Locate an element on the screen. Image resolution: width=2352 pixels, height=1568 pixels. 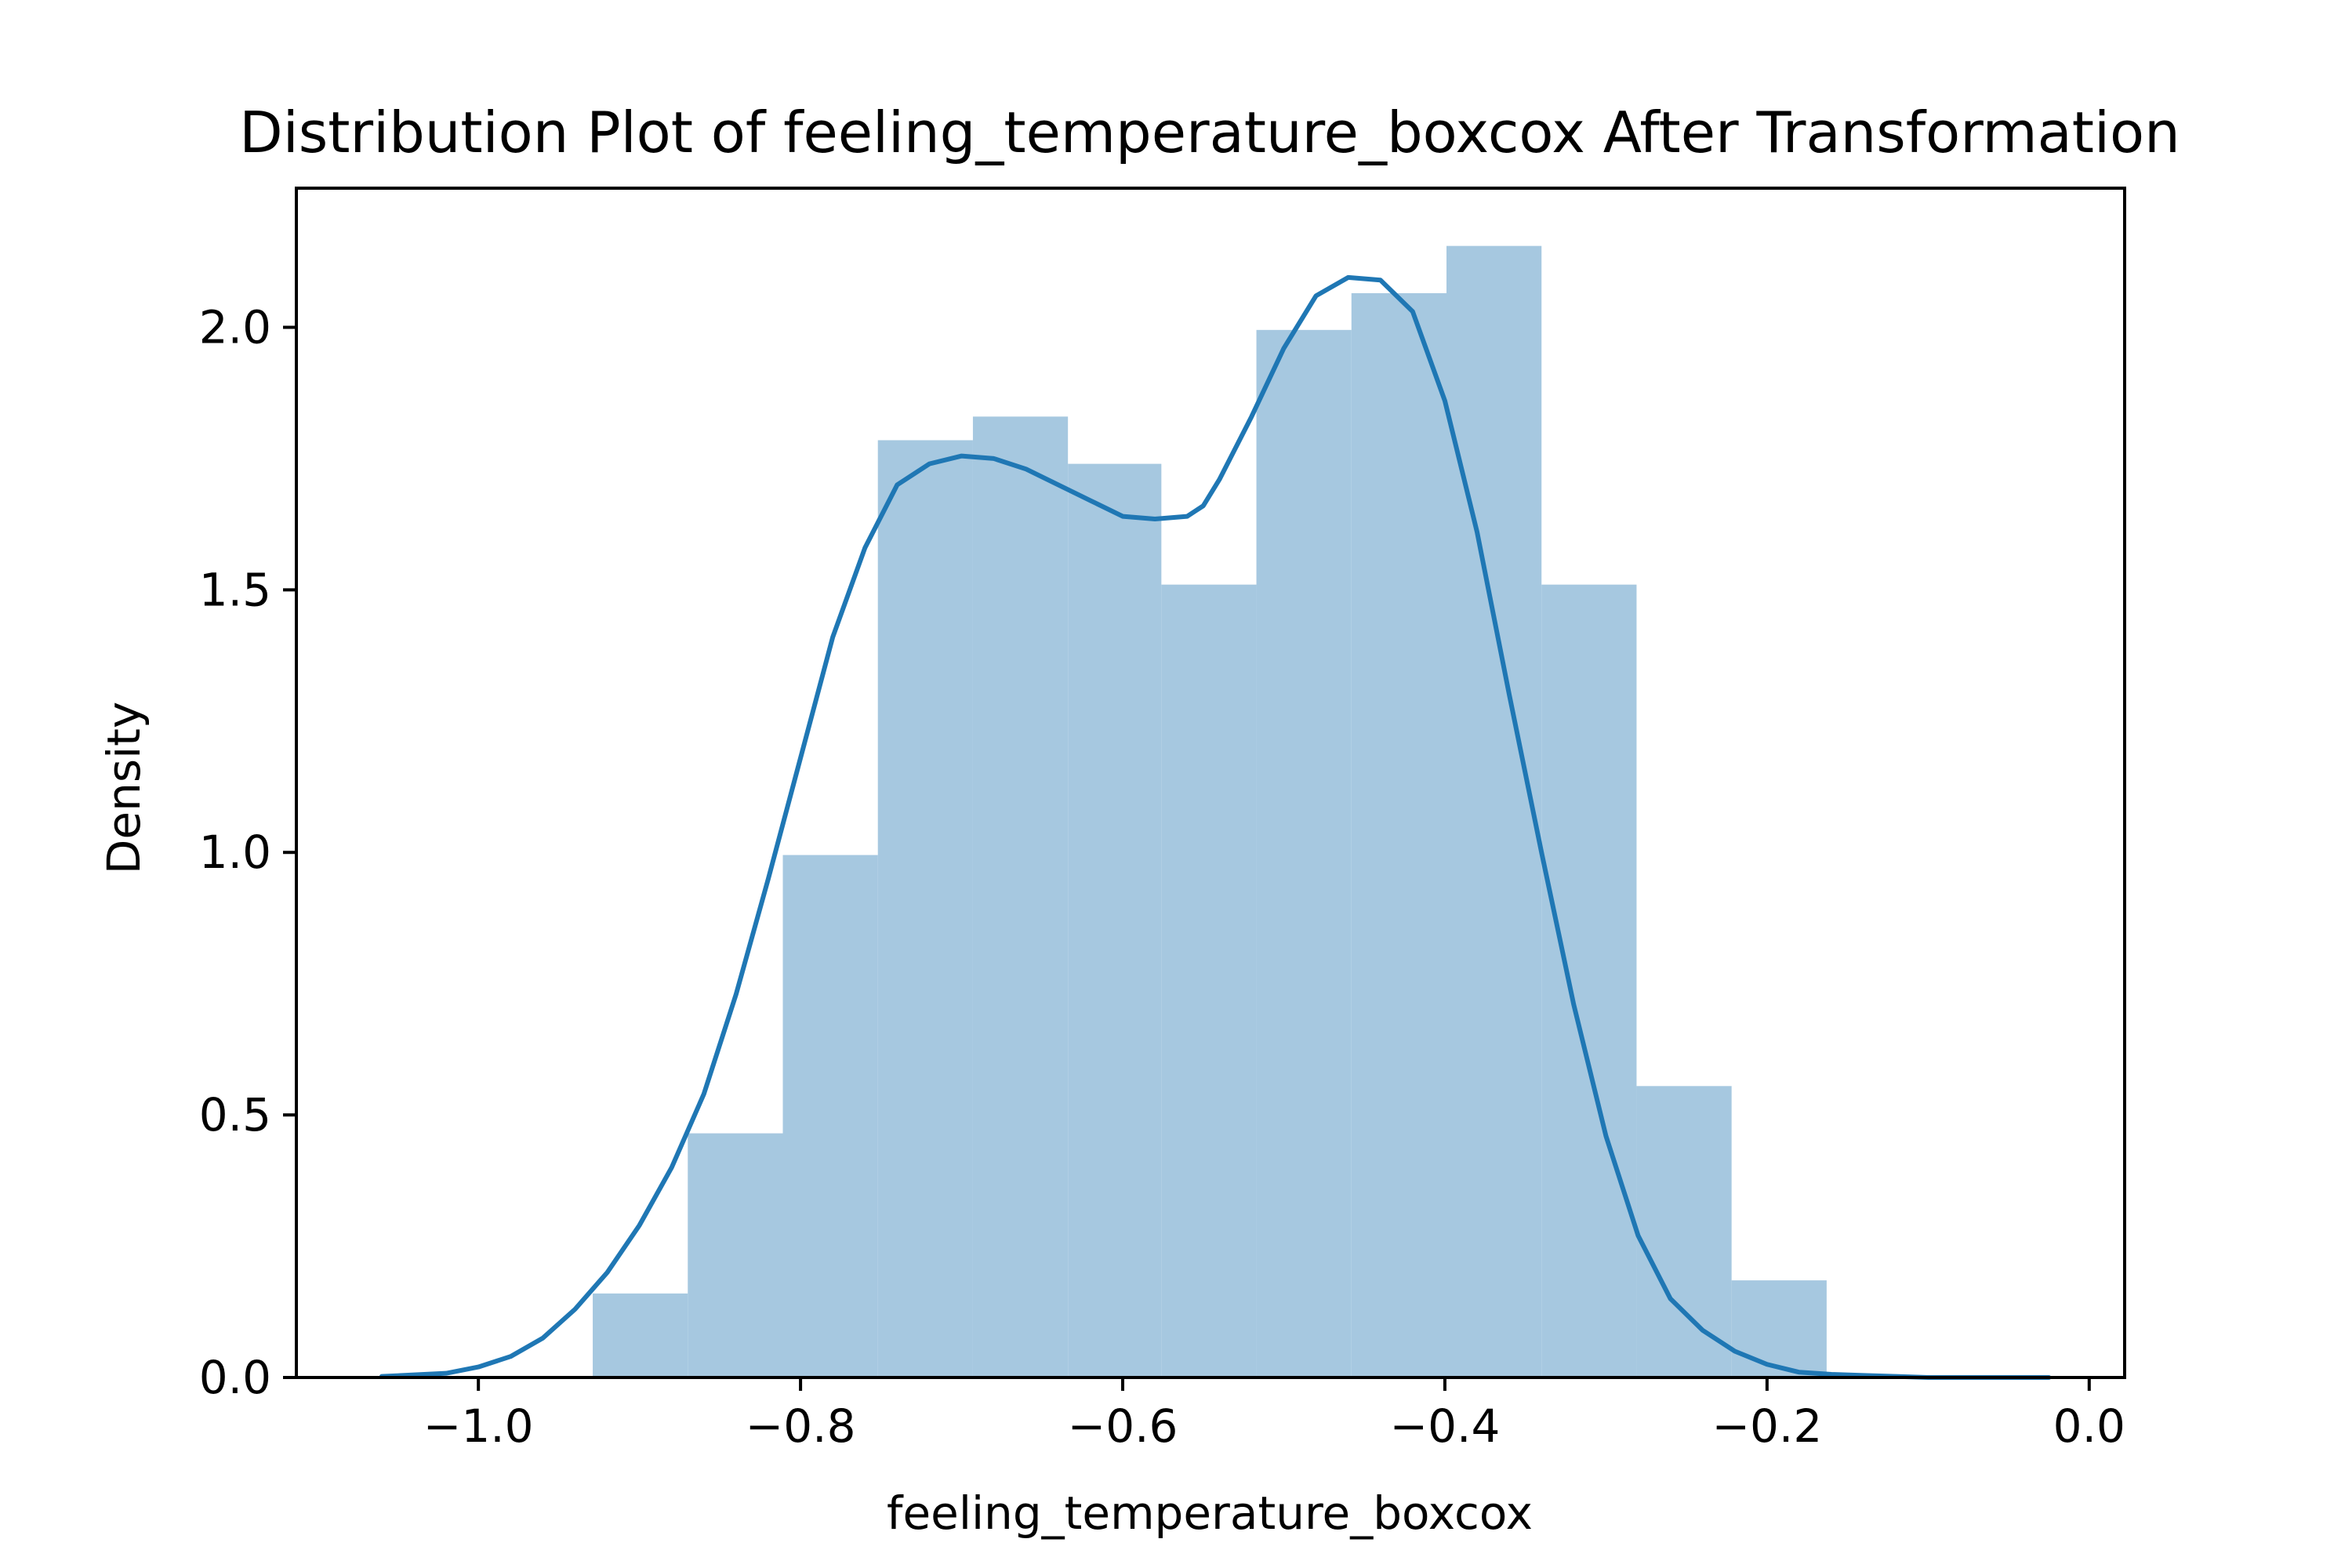
y-axis-label: Density is located at coordinates (124, 788).